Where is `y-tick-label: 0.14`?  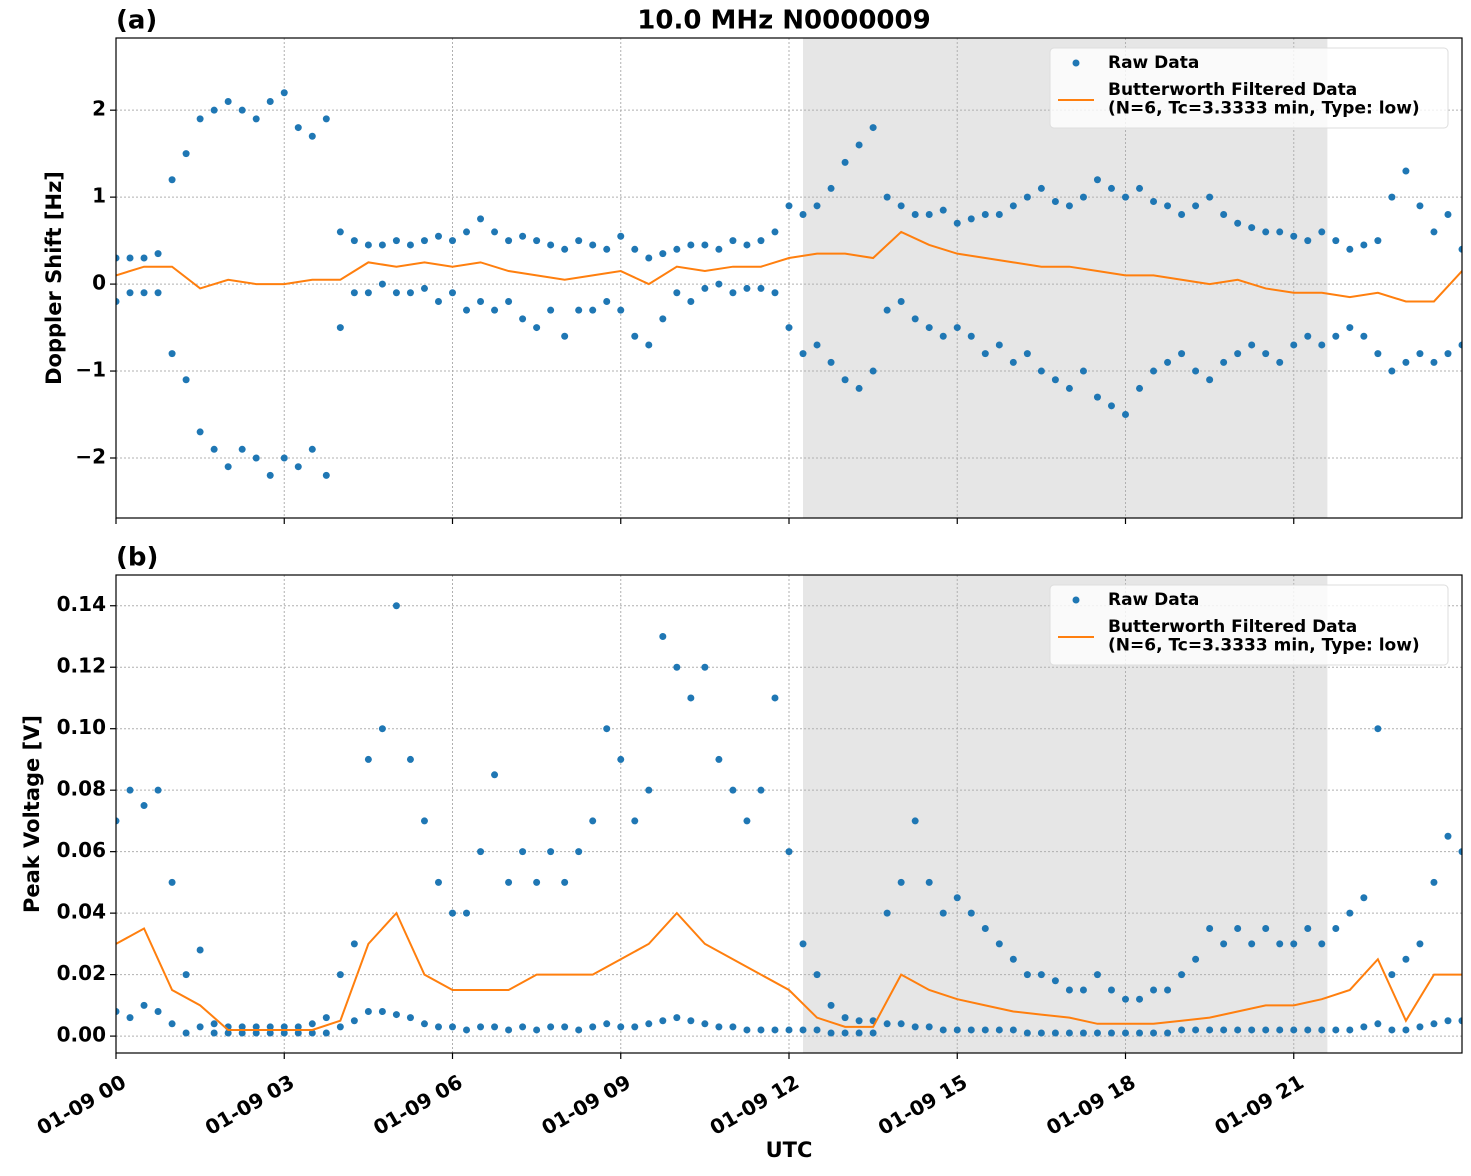
y-tick-label: 0.14 is located at coordinates (81, 604).